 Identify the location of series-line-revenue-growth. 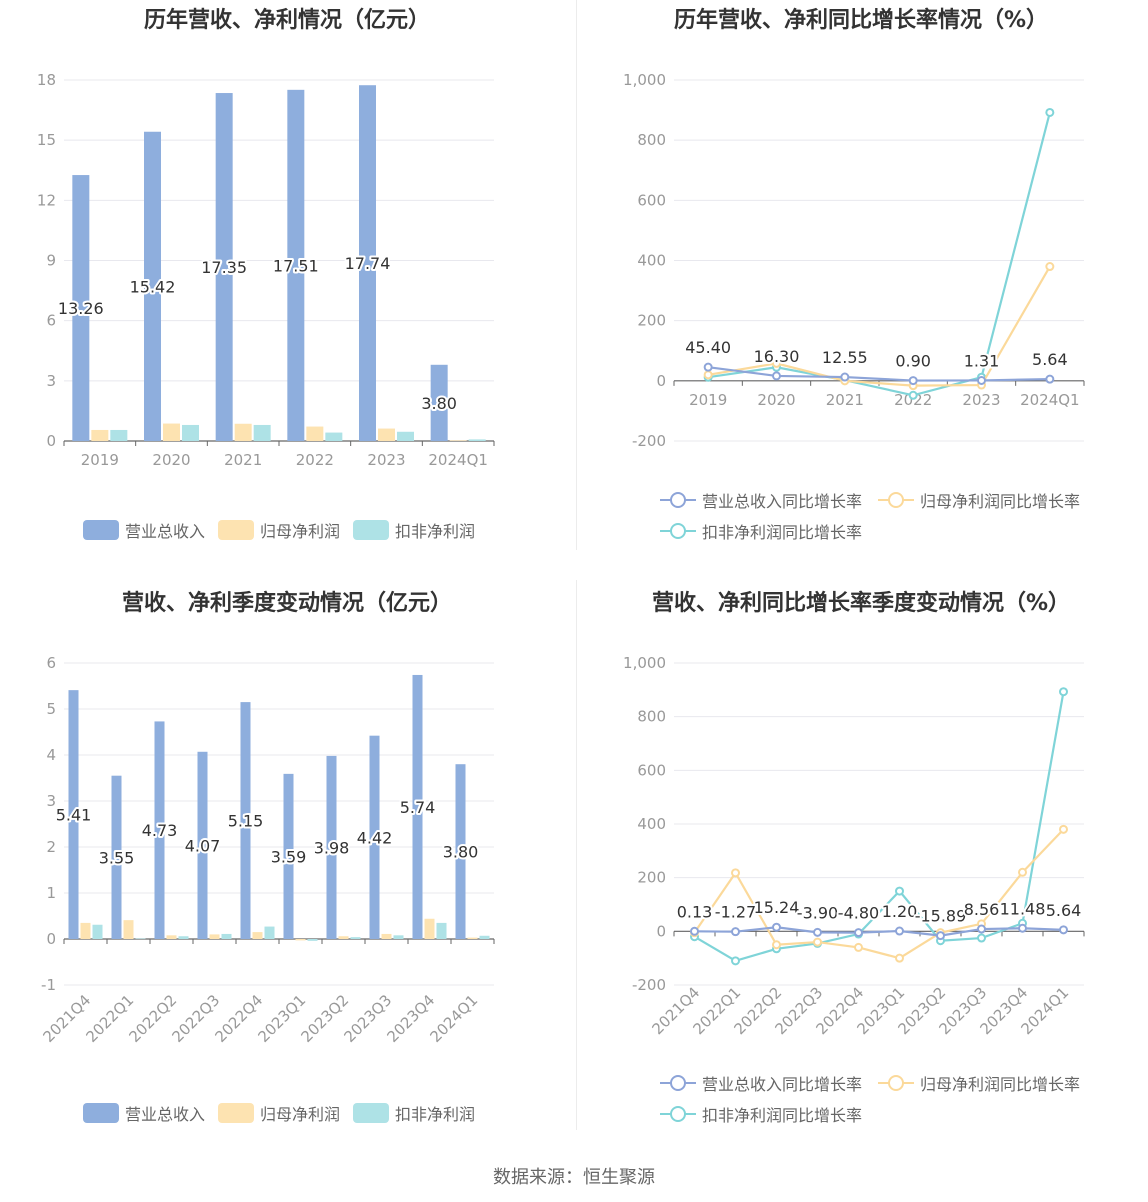
(879, 374).